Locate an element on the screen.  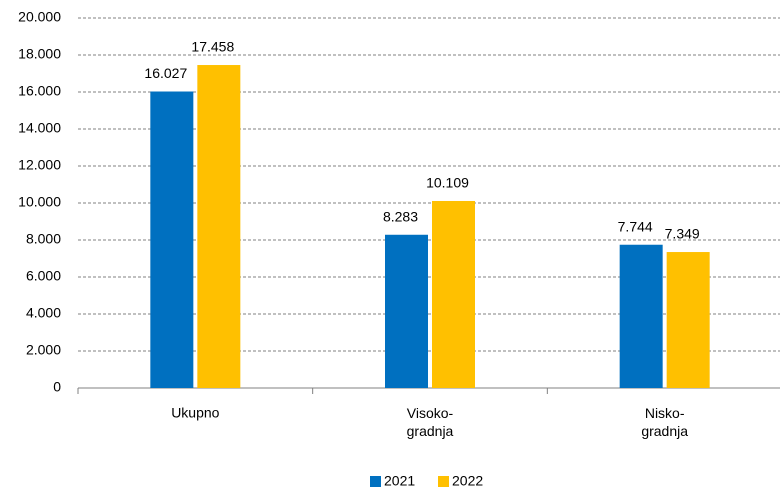
y-tick-label: 16.000 is located at coordinates (39, 91).